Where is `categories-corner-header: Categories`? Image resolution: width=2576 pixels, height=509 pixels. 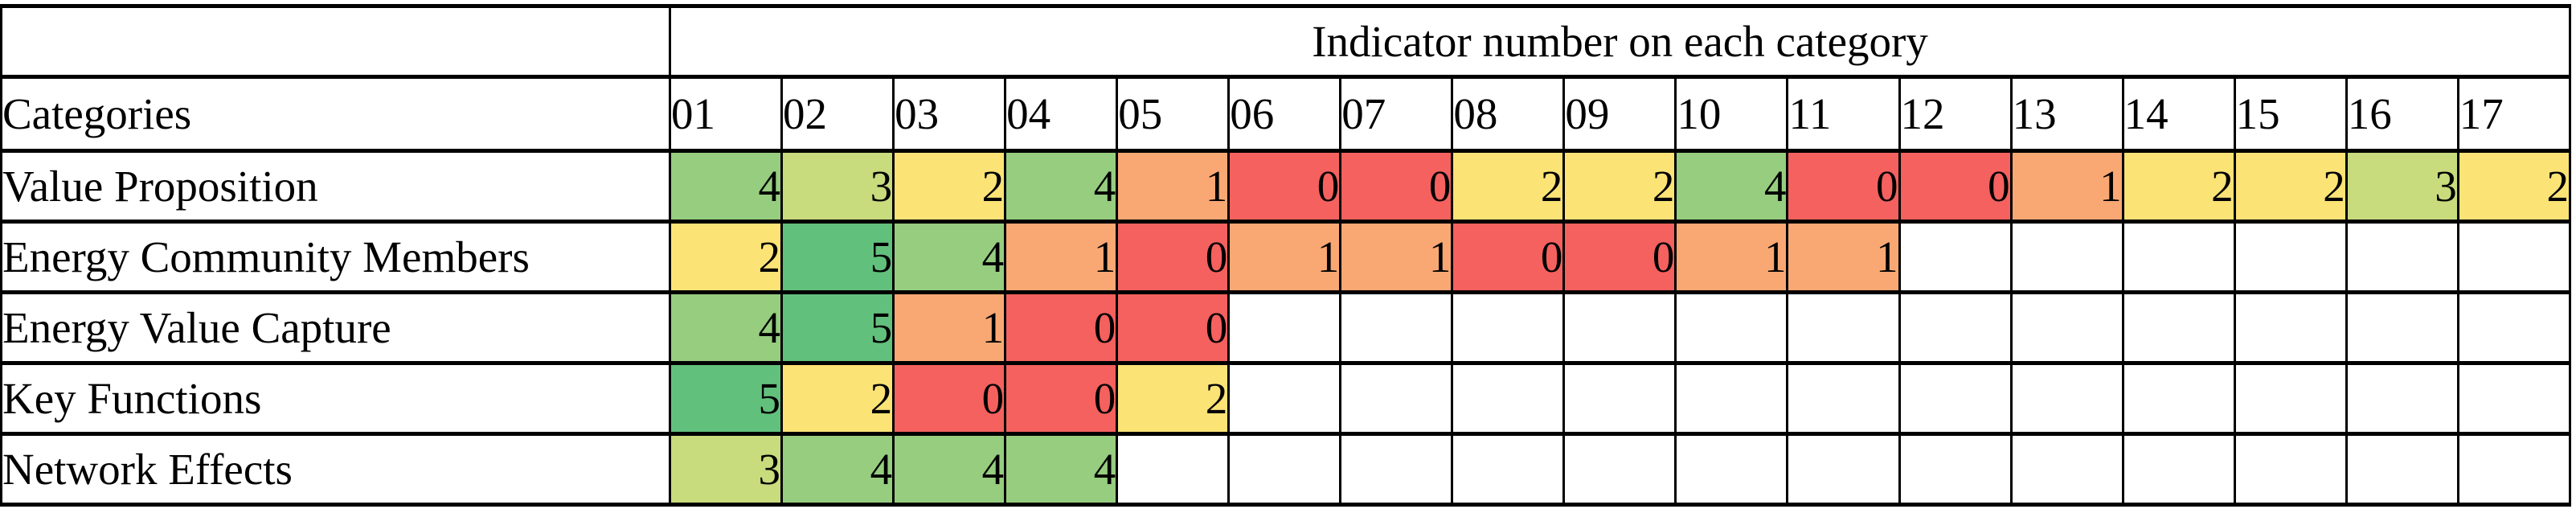 categories-corner-header: Categories is located at coordinates (335, 114).